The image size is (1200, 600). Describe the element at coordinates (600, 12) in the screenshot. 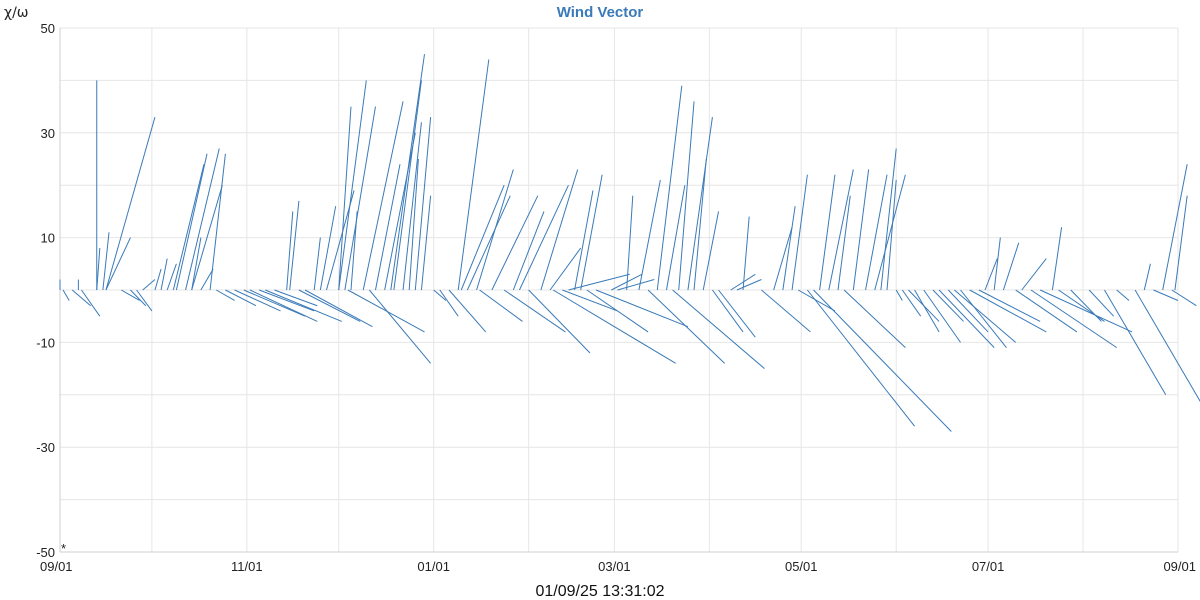

I see `chart-title: Wind Vector` at that location.